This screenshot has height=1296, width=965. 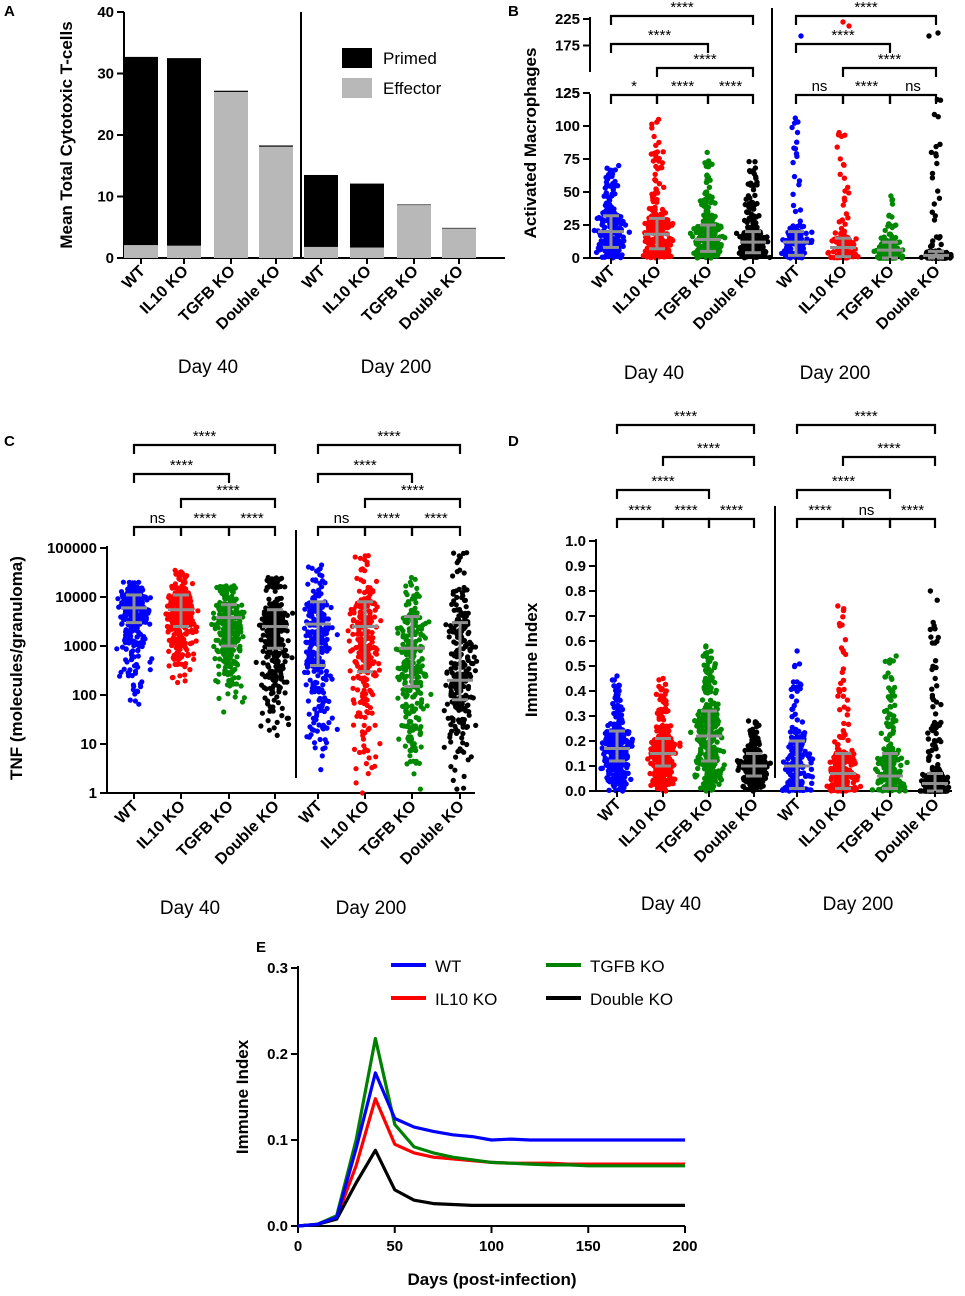 What do you see at coordinates (575, 716) in the screenshot?
I see `y-tick-label: 0.3` at bounding box center [575, 716].